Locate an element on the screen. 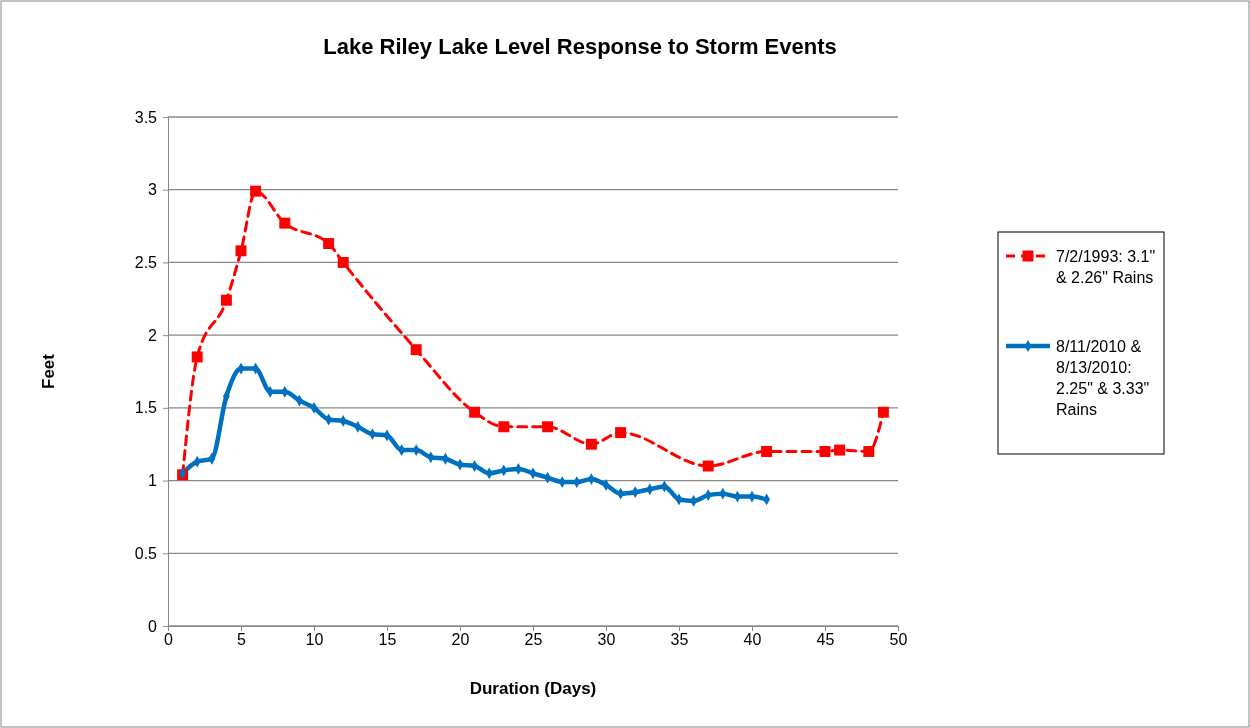 The image size is (1250, 728). y-tick-label: 3.5 is located at coordinates (146, 117).